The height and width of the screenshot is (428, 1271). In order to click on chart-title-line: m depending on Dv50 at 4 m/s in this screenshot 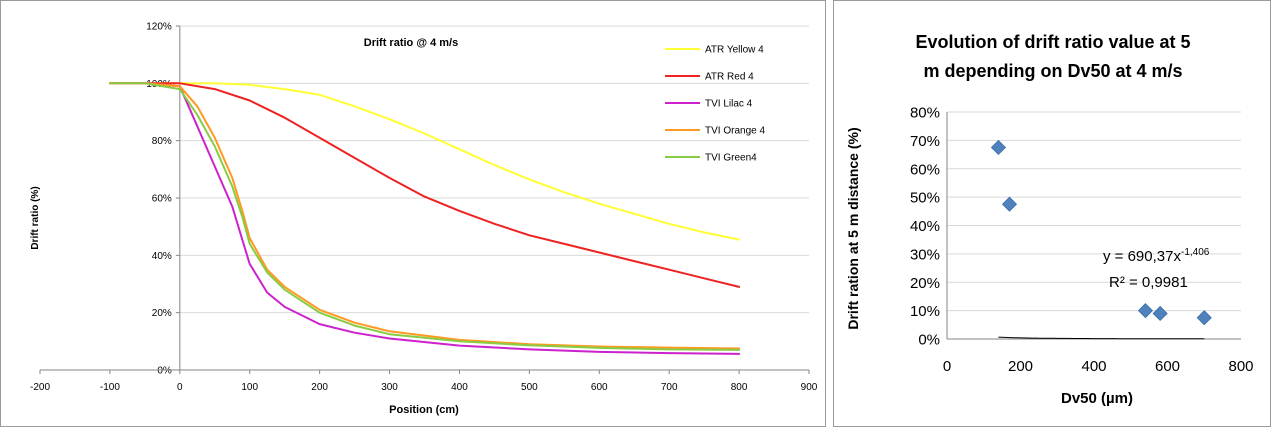, I will do `click(1052, 71)`.